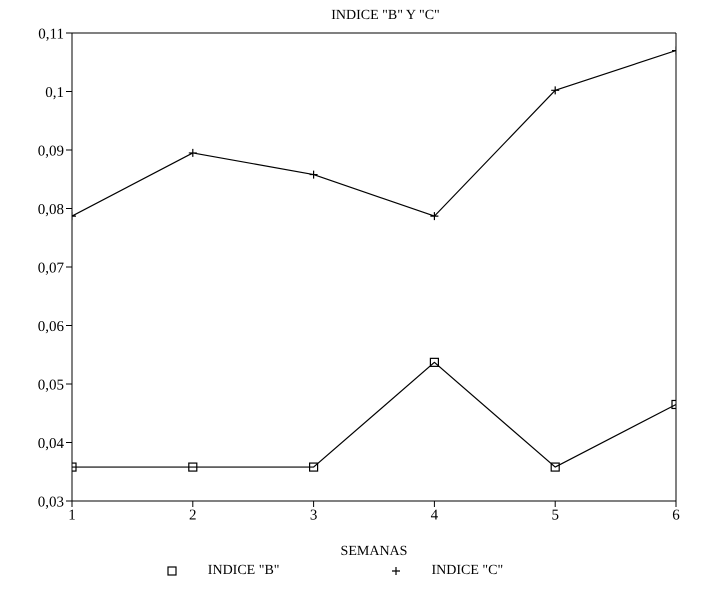  I want to click on y-tick-label: 0,05, so click(51, 385).